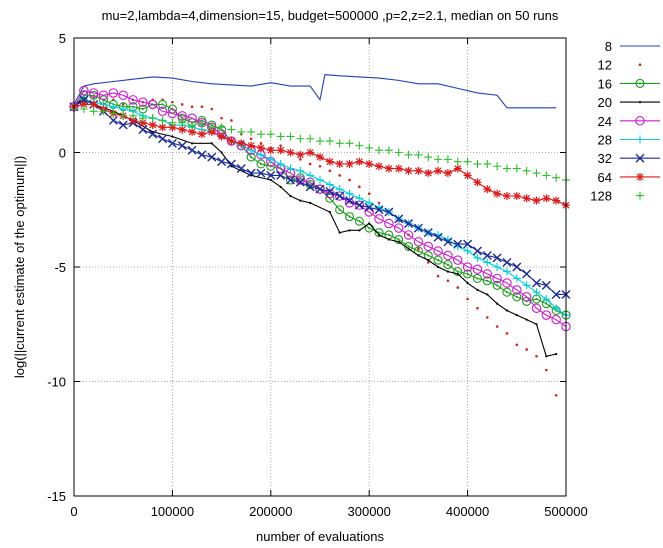  I want to click on x-tick-label: 0, so click(73, 511).